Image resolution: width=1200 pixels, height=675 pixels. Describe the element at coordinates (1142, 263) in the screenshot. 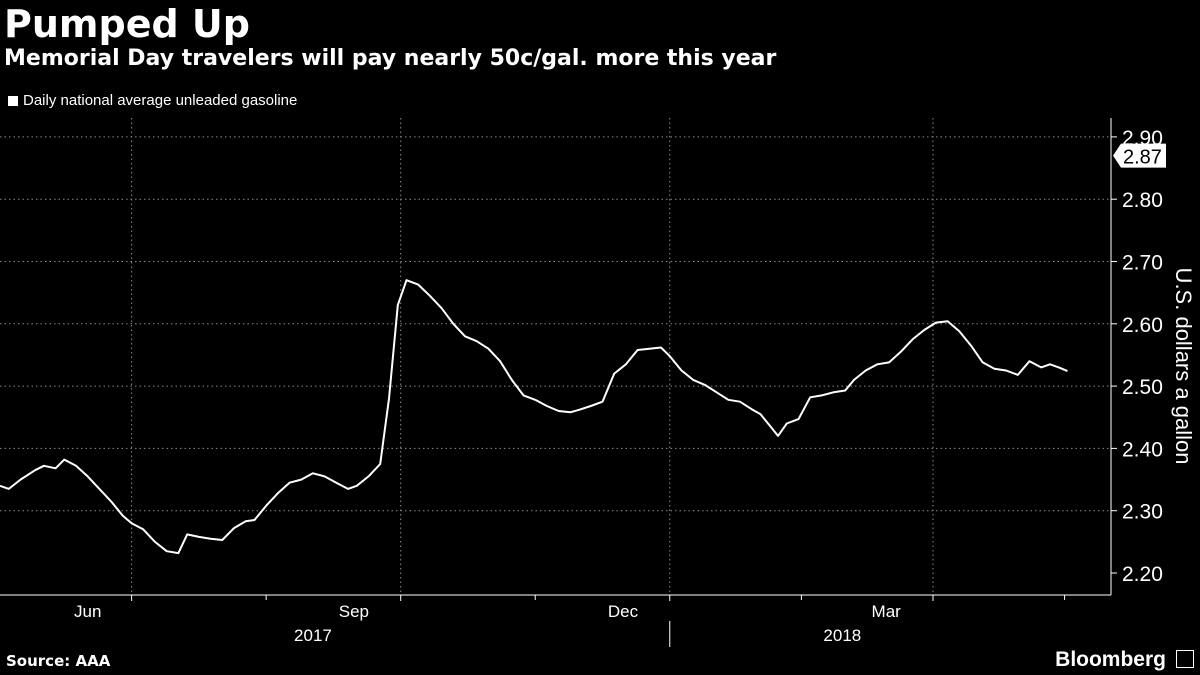

I see `y-tick-label: 2.70` at that location.